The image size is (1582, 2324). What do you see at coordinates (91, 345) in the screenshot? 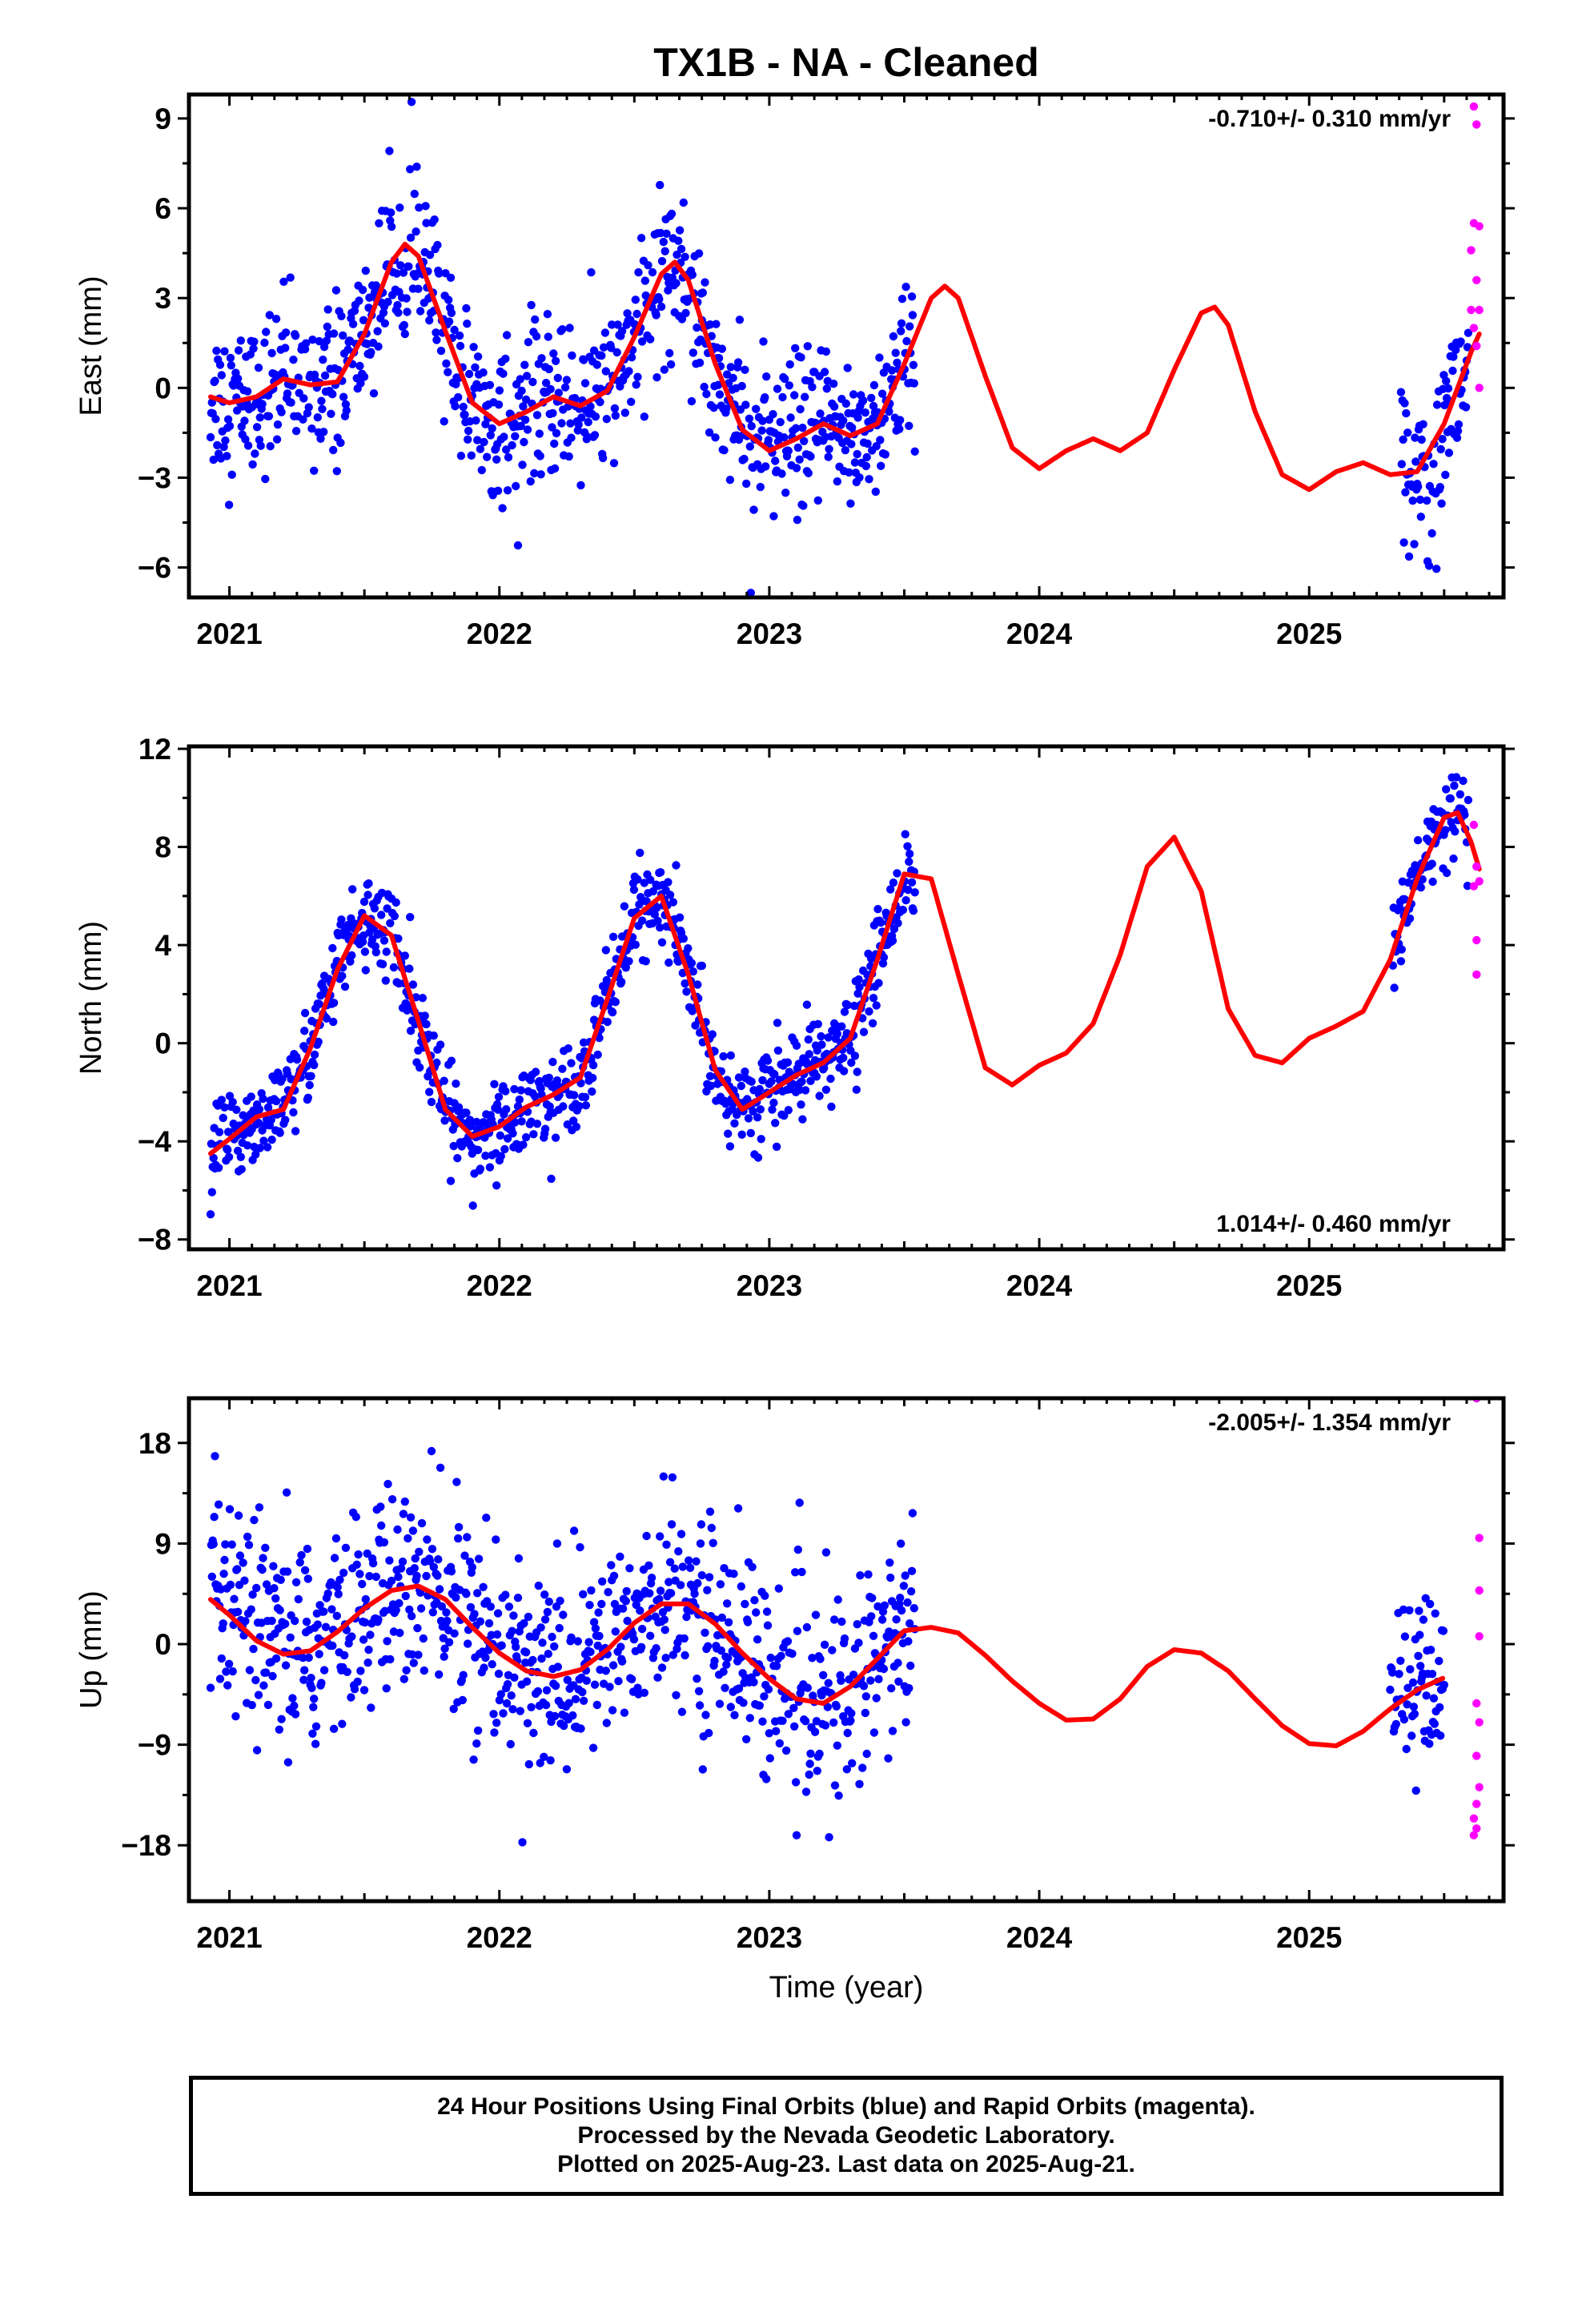
I see `y-axis-label: East (mm)` at bounding box center [91, 345].